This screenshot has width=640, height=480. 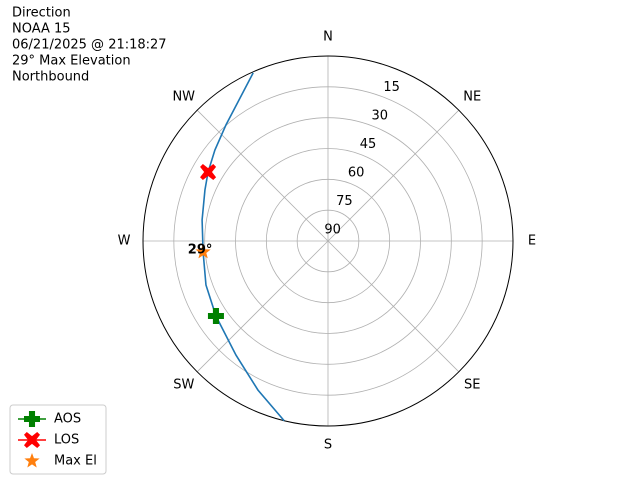 I want to click on title-line: 06/21/2025 @ 21:18:27, so click(x=89, y=45).